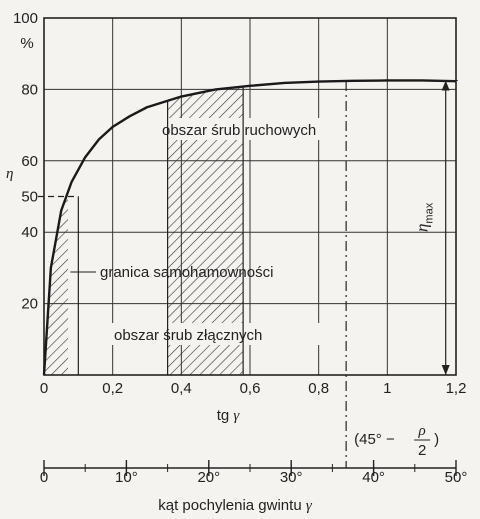 Image resolution: width=480 pixels, height=519 pixels. What do you see at coordinates (208, 477) in the screenshot?
I see `angle-tick-label: 20°` at bounding box center [208, 477].